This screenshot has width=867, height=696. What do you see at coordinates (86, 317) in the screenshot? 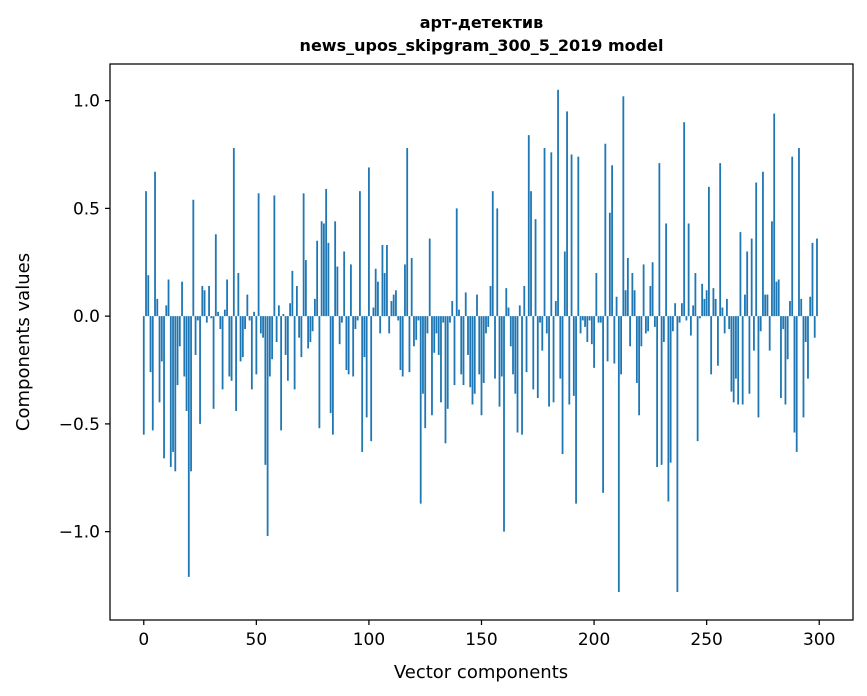
I see `y-tick-label-2: 0.0` at bounding box center [86, 317].